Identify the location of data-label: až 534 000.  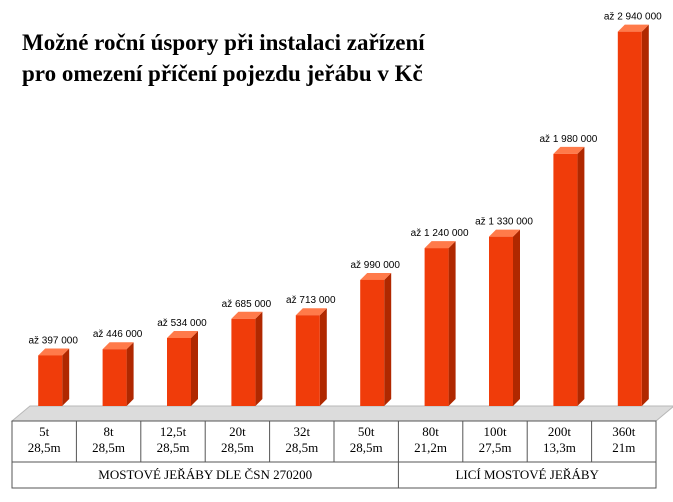
(182, 323).